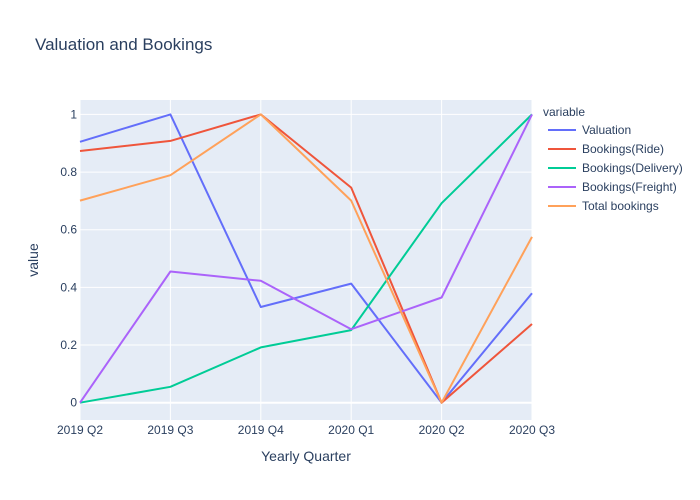 This screenshot has height=500, width=700. Describe the element at coordinates (73, 403) in the screenshot. I see `y-tick-label: 0` at that location.